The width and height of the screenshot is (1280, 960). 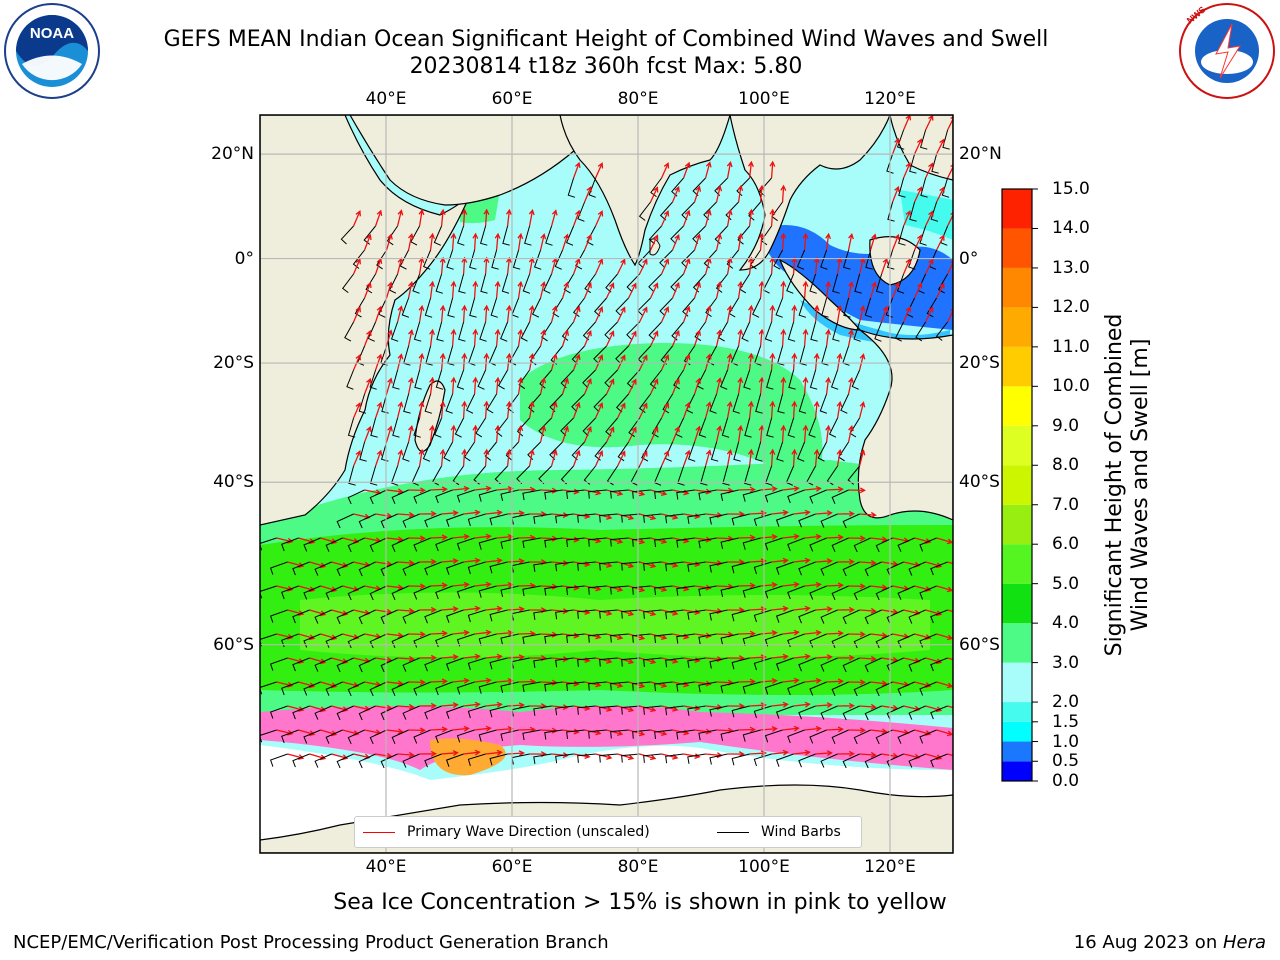 What do you see at coordinates (779, 832) in the screenshot?
I see `legend-item-wind: Wind Barbs` at bounding box center [779, 832].